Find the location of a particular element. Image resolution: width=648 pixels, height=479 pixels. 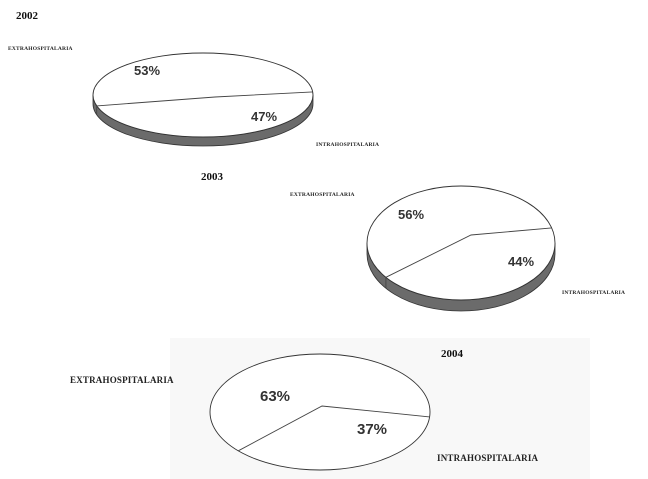

legend-label-extrahospitalaria-2002: EXTRAHOSPITALARIA is located at coordinates (40, 49).